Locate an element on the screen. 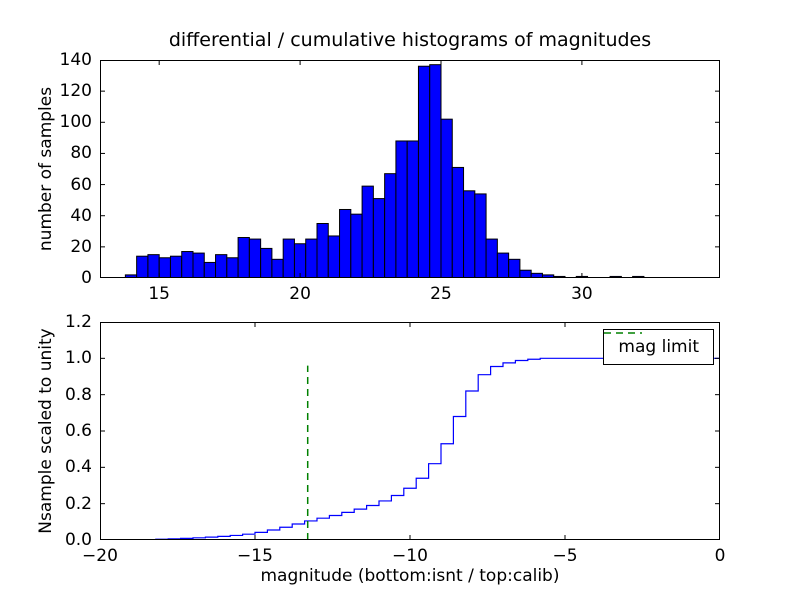  y-tick-label: 1.0 is located at coordinates (78, 358).